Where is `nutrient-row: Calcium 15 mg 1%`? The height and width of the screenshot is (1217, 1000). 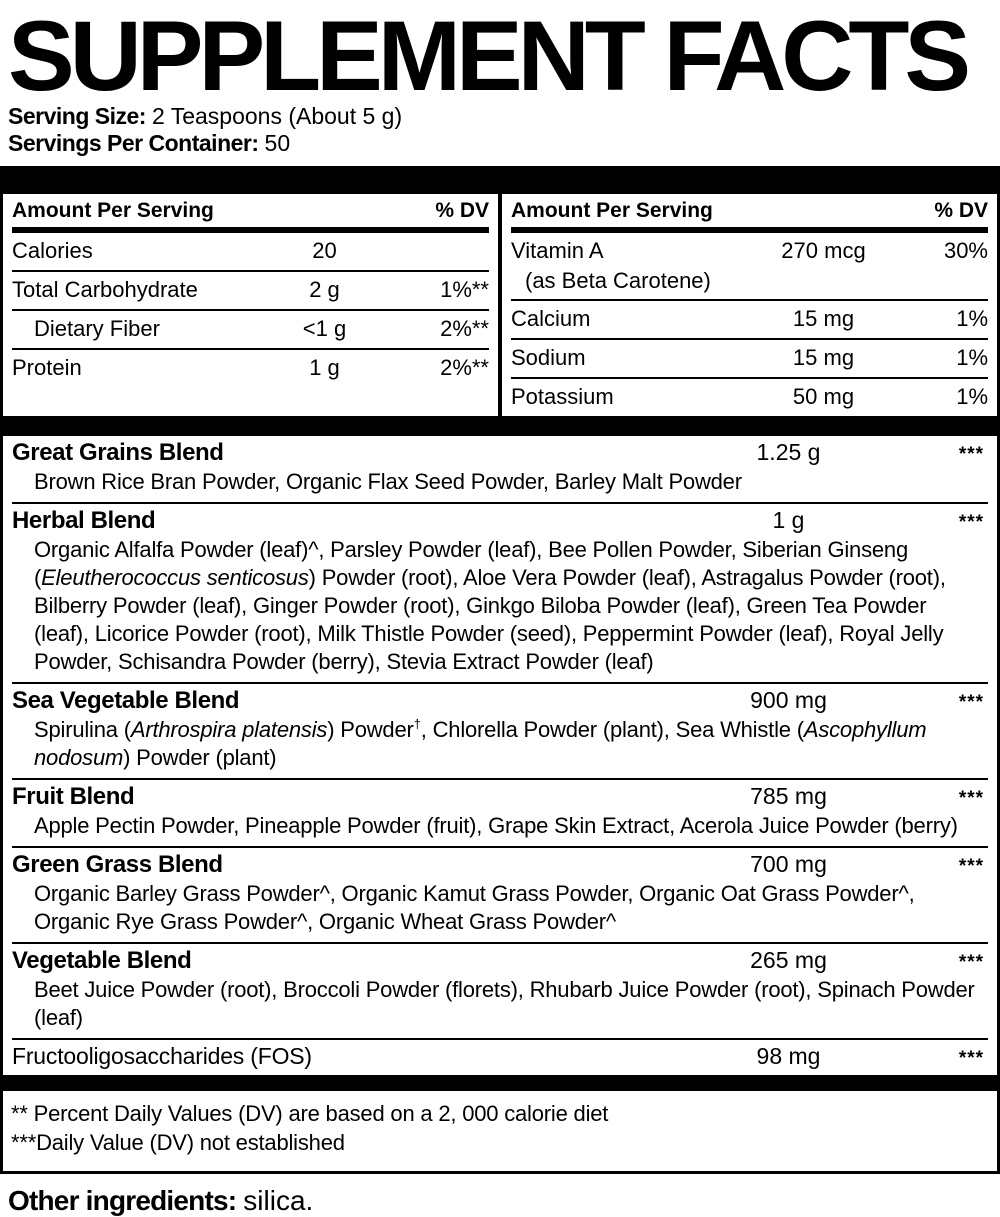 nutrient-row: Calcium 15 mg 1% is located at coordinates (749, 318).